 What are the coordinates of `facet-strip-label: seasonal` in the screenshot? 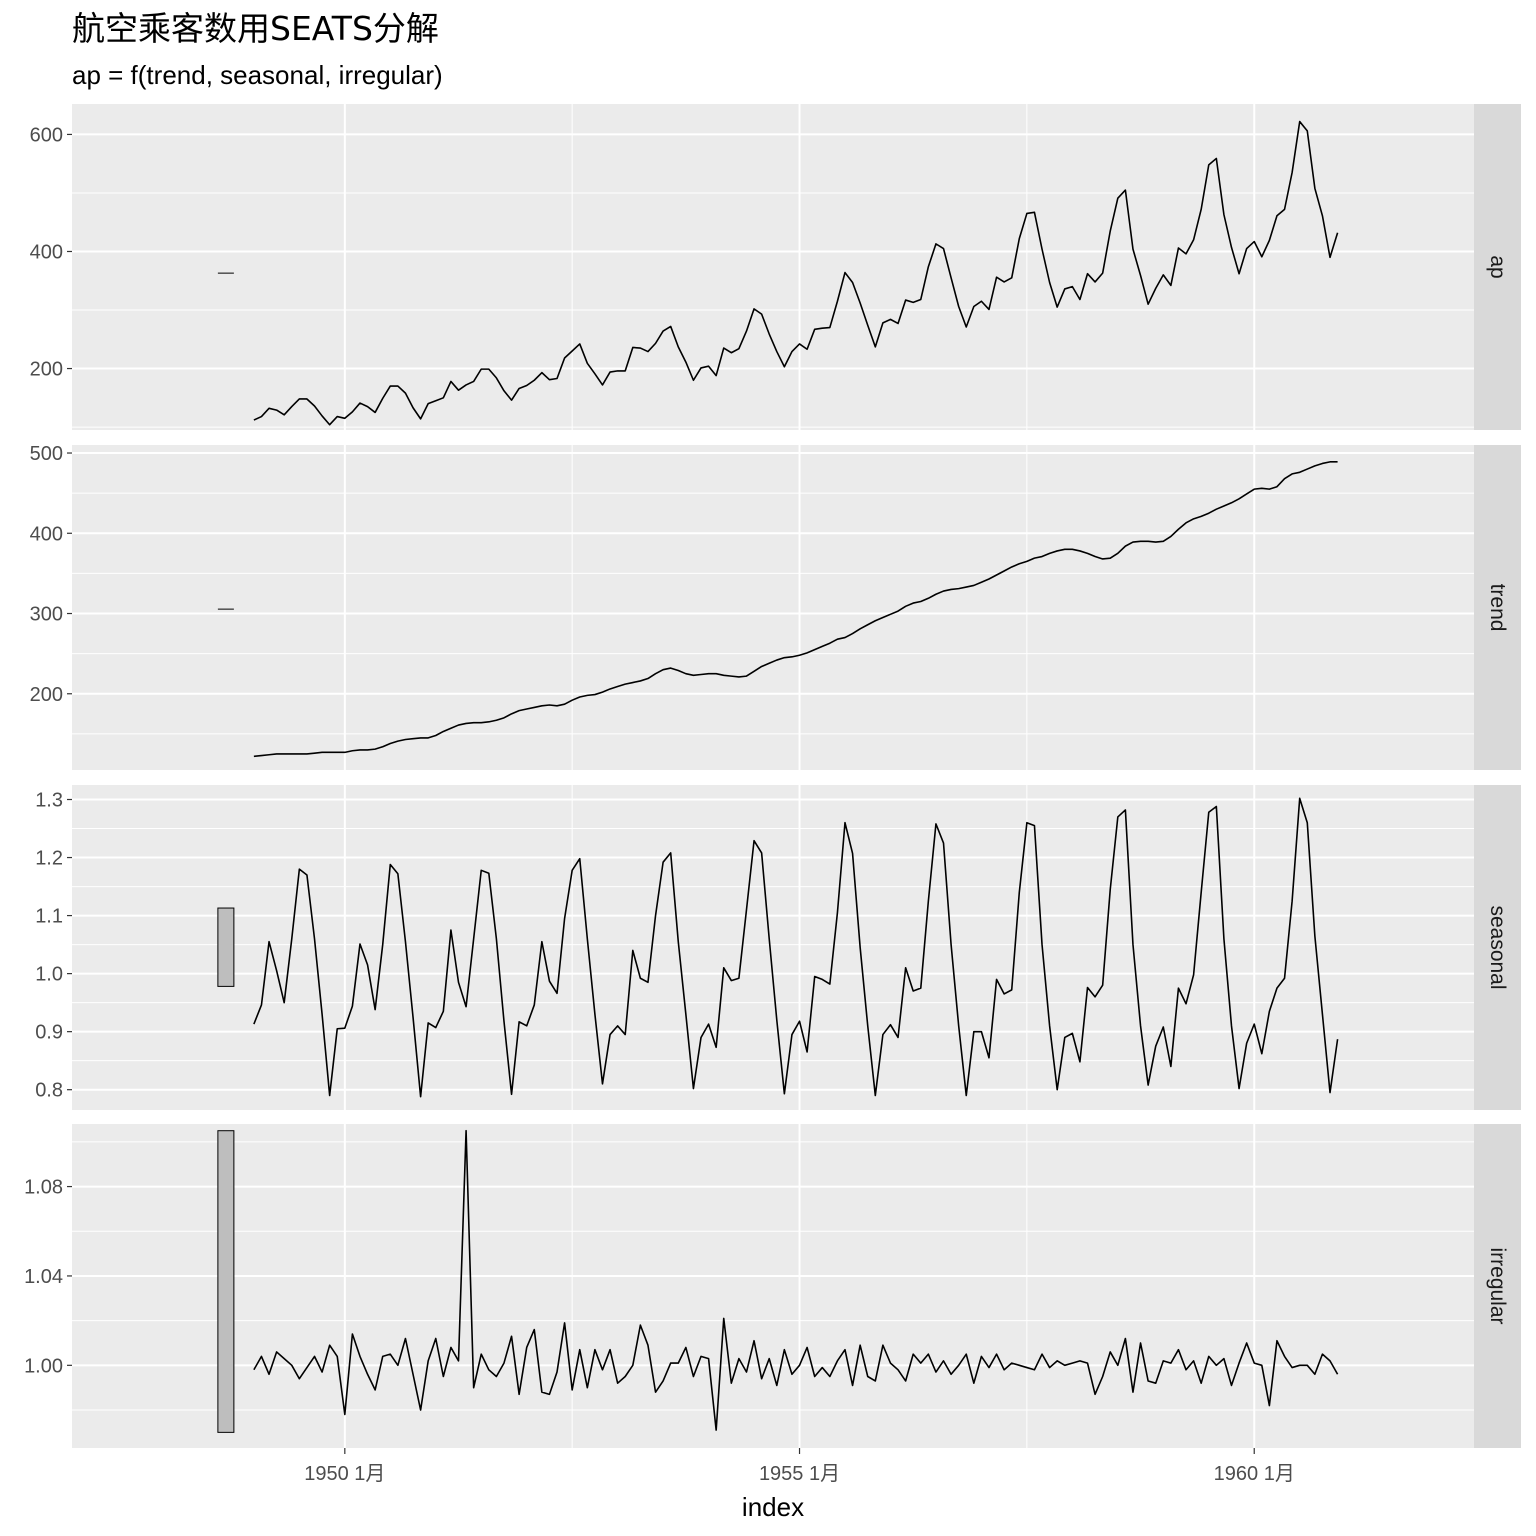 It's located at (1497, 947).